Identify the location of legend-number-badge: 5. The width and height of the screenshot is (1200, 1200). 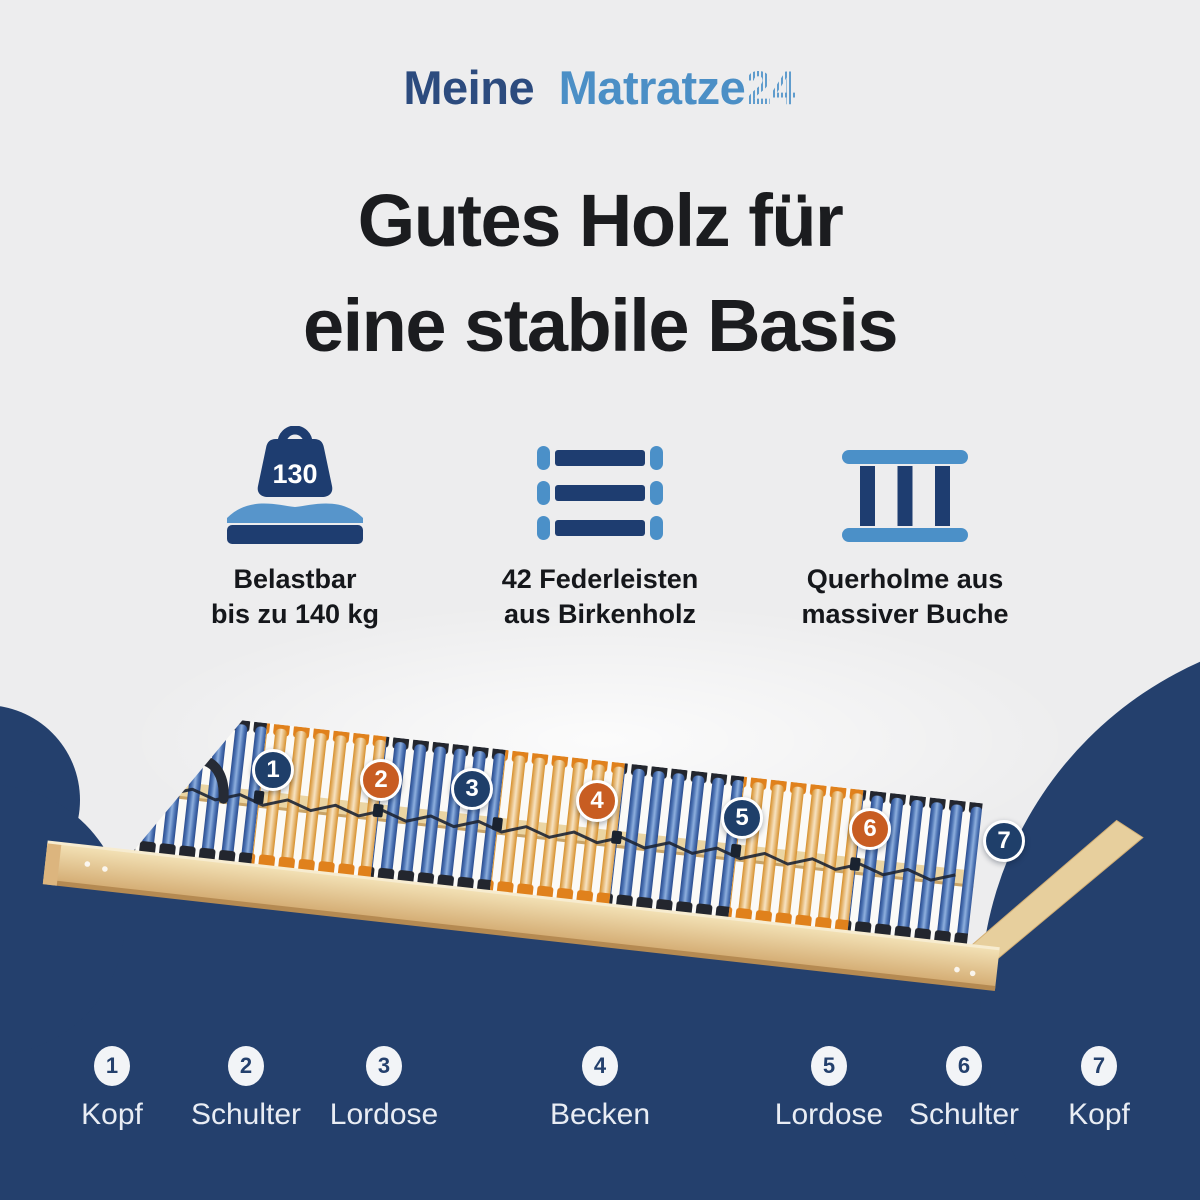
(829, 1066).